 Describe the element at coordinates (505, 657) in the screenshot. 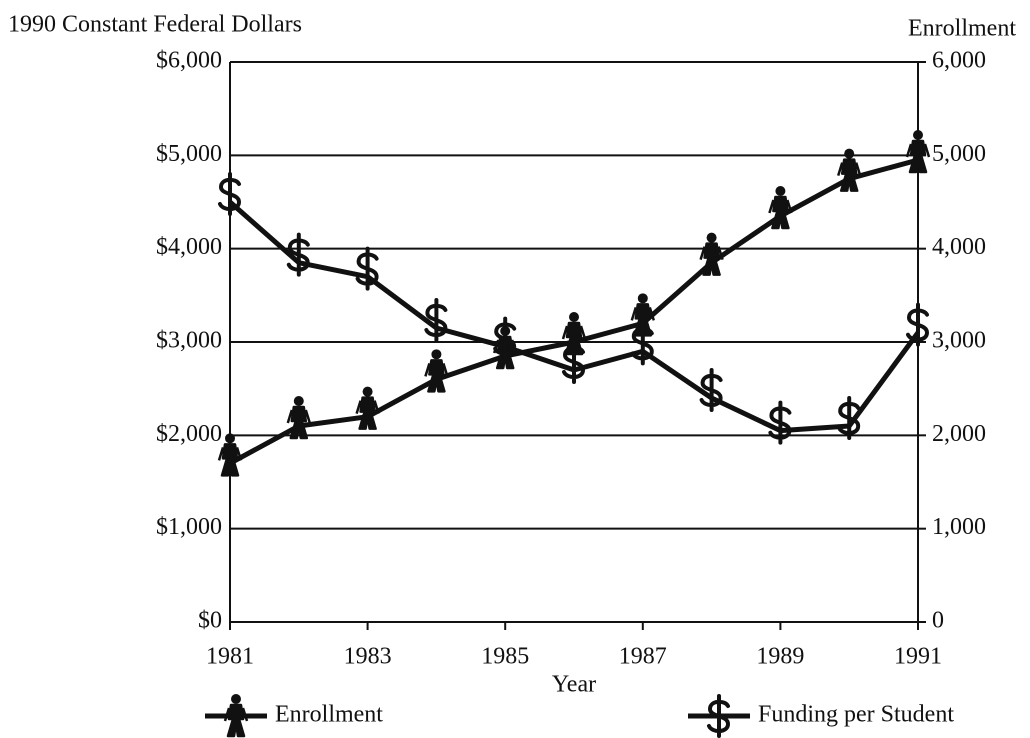

I see `x-tick-label: 1985` at that location.